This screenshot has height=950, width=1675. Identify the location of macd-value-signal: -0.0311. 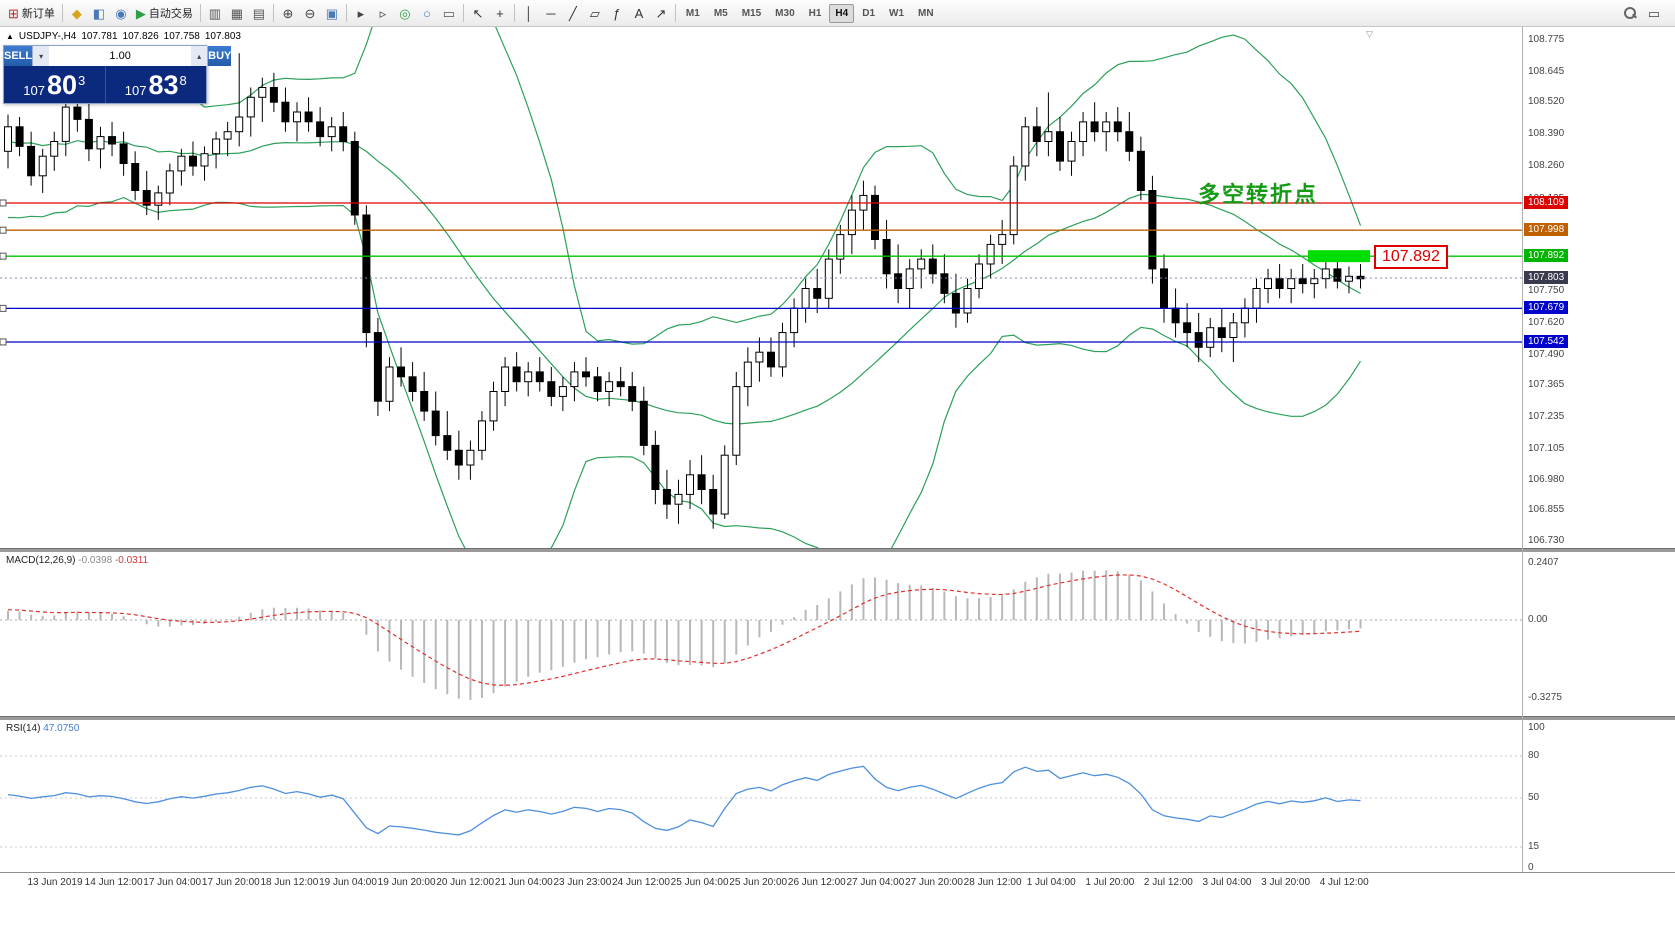
(131, 560).